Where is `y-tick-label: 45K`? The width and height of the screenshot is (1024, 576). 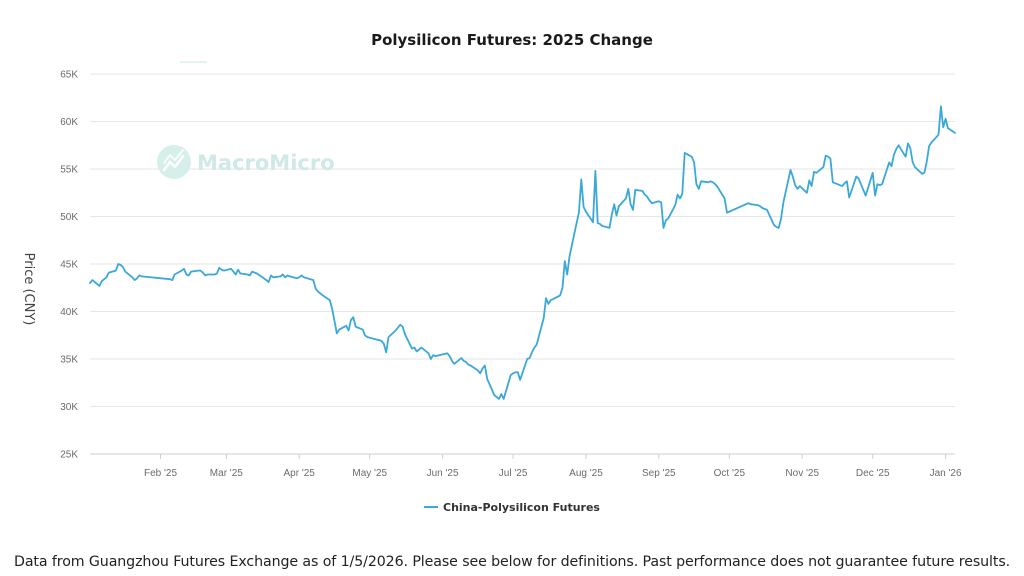
y-tick-label: 45K is located at coordinates (69, 265).